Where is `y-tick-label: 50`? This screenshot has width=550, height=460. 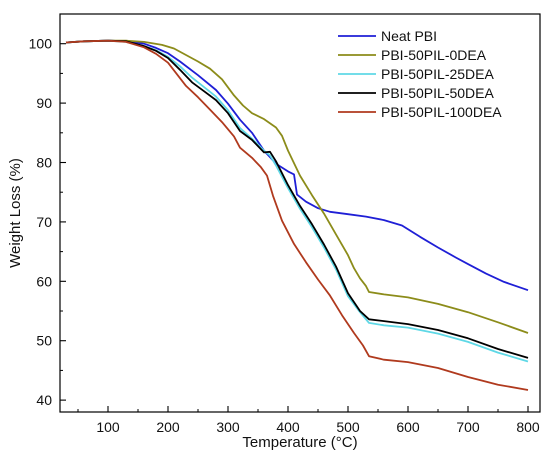 y-tick-label: 50 is located at coordinates (44, 341).